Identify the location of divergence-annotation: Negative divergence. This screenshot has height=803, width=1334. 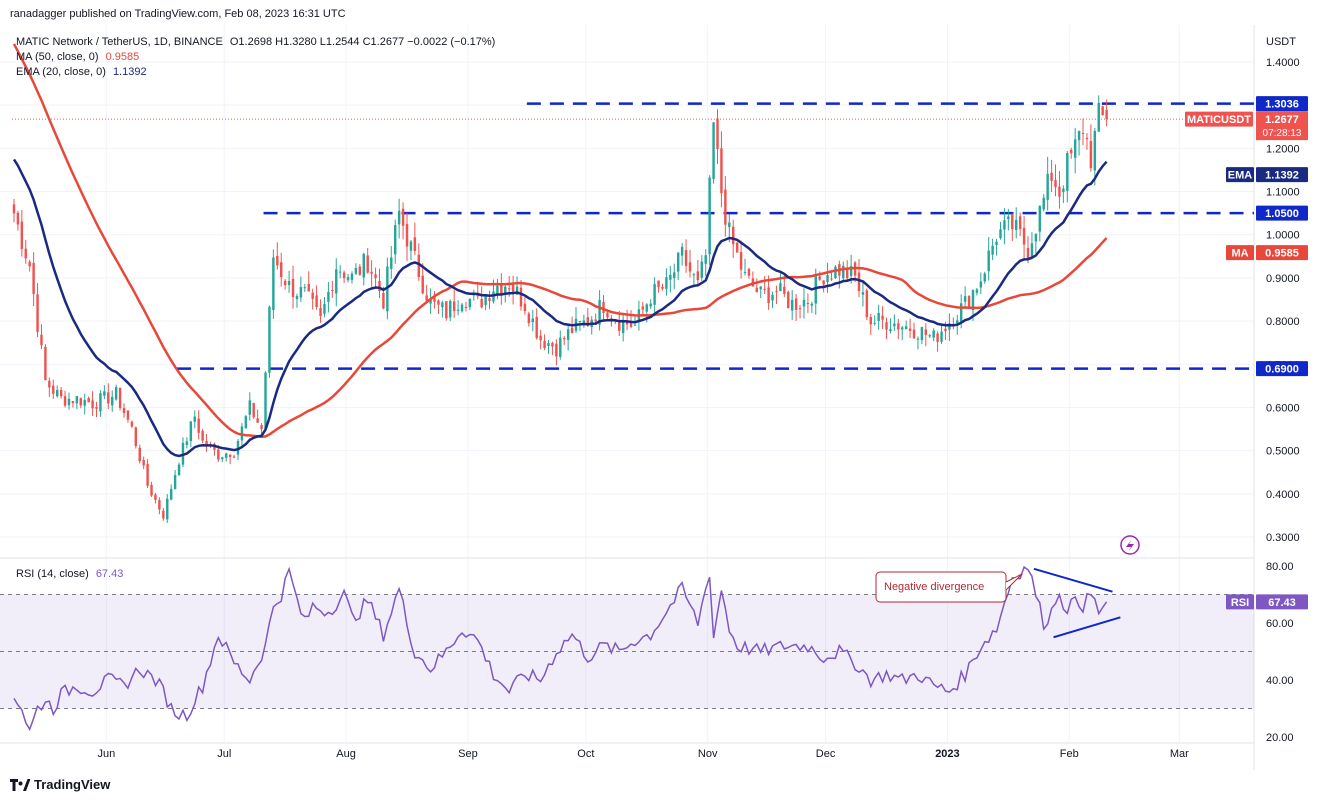
(949, 587).